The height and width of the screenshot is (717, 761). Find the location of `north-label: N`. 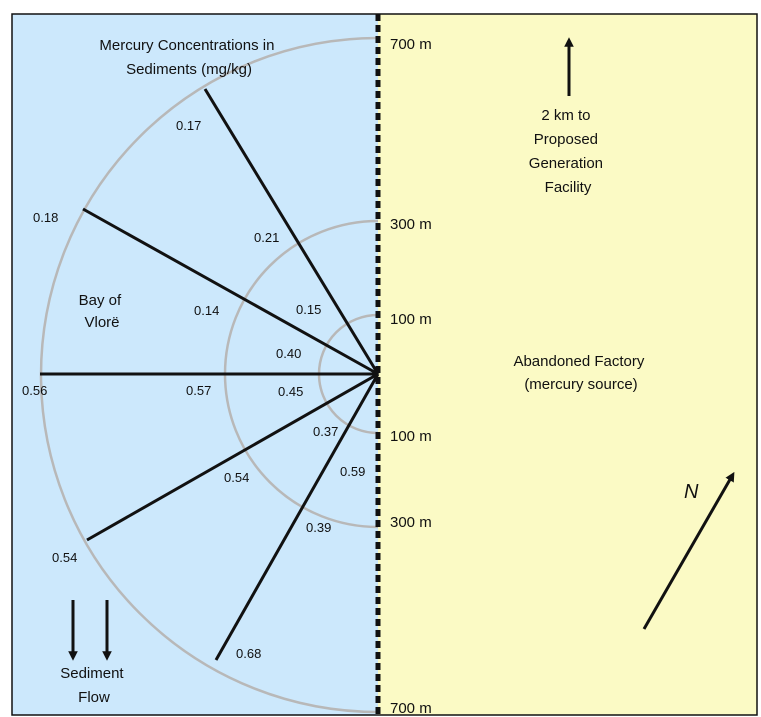

north-label: N is located at coordinates (691, 492).